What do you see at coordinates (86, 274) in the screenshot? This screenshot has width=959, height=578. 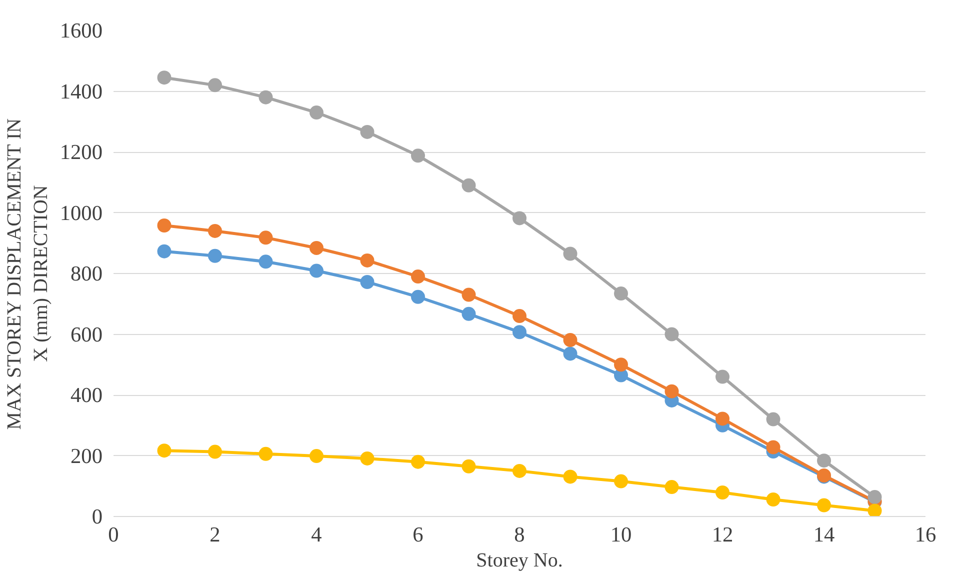 I see `y-tick-label: 800` at bounding box center [86, 274].